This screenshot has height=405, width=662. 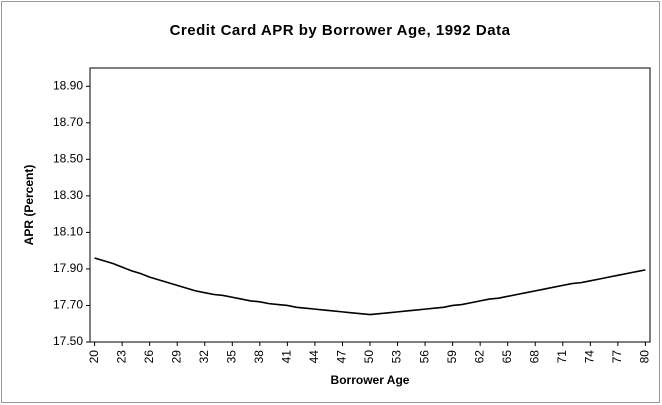 What do you see at coordinates (562, 357) in the screenshot?
I see `x-tick-label: 71` at bounding box center [562, 357].